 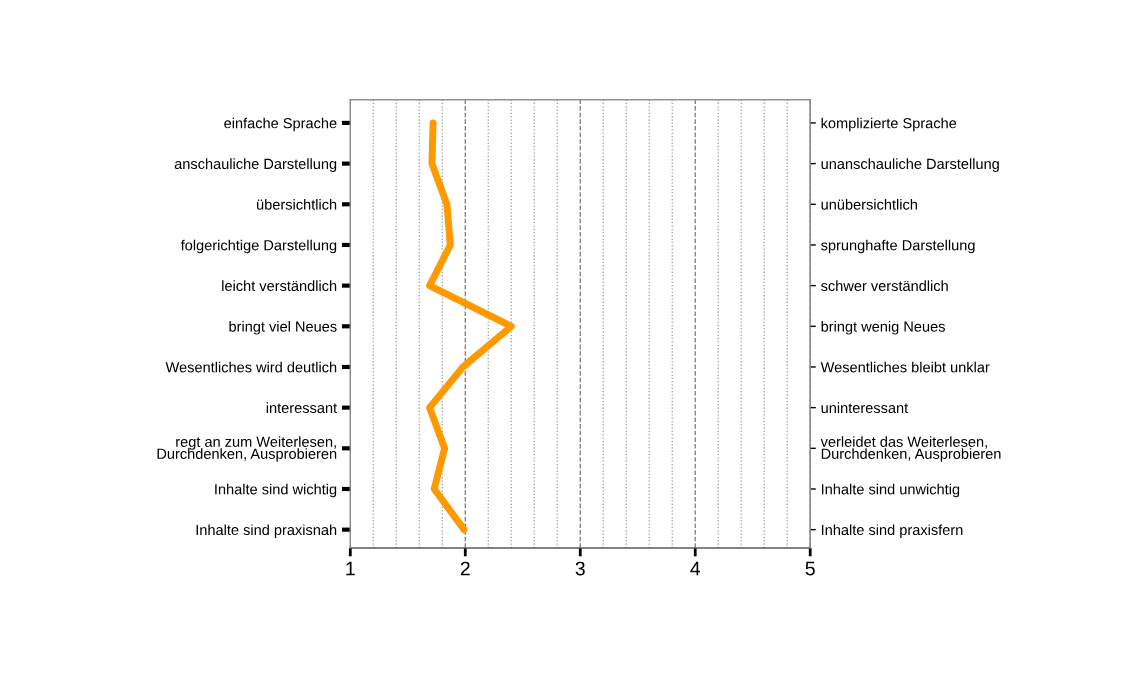 What do you see at coordinates (266, 531) in the screenshot?
I see `y-tick-label: Inhalte sind praxisnah` at bounding box center [266, 531].